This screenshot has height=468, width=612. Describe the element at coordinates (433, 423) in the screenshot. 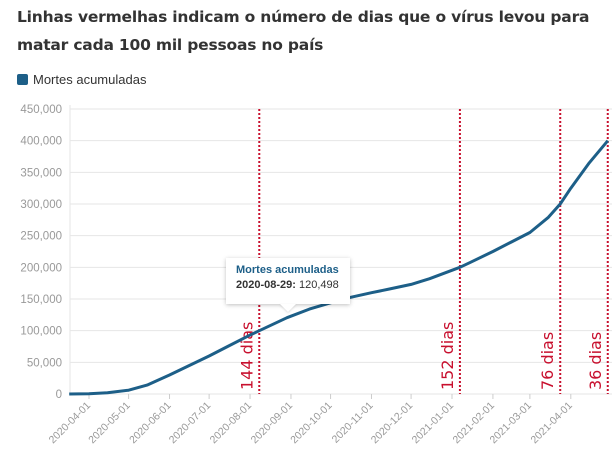

I see `x-tick-label: 2021-01-01` at that location.